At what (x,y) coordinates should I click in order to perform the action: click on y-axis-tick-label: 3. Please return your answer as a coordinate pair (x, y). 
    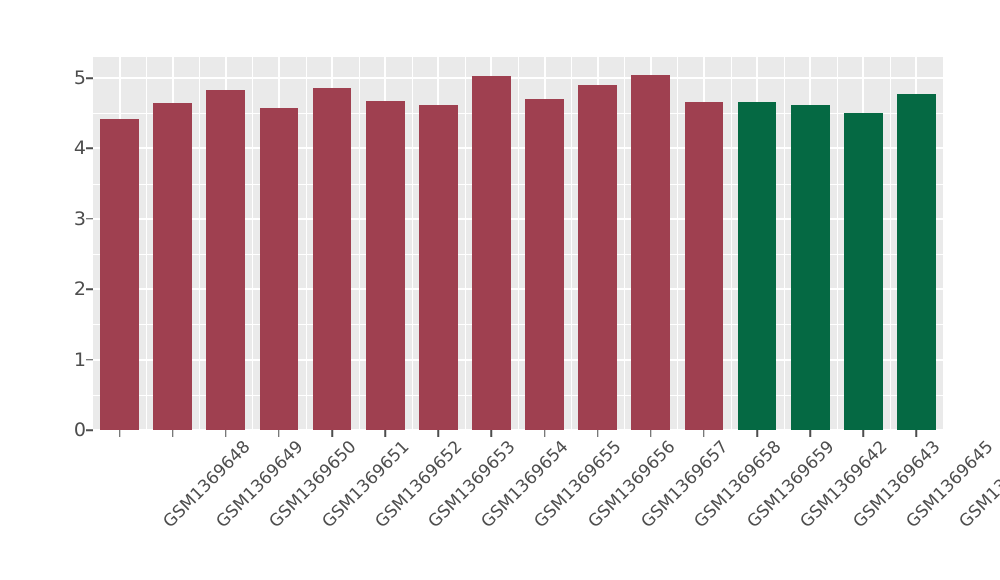
    Looking at the image, I should click on (79, 218).